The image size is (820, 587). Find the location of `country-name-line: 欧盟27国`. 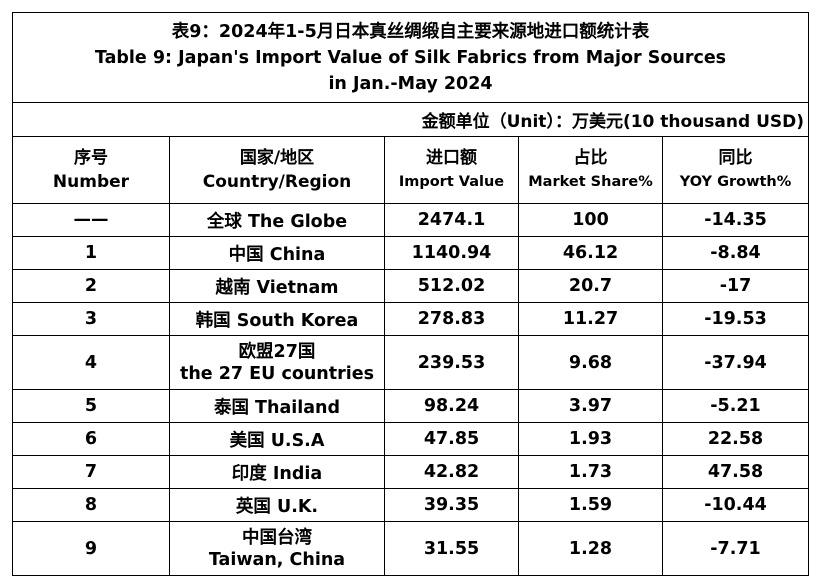

country-name-line: 欧盟27国 is located at coordinates (277, 351).